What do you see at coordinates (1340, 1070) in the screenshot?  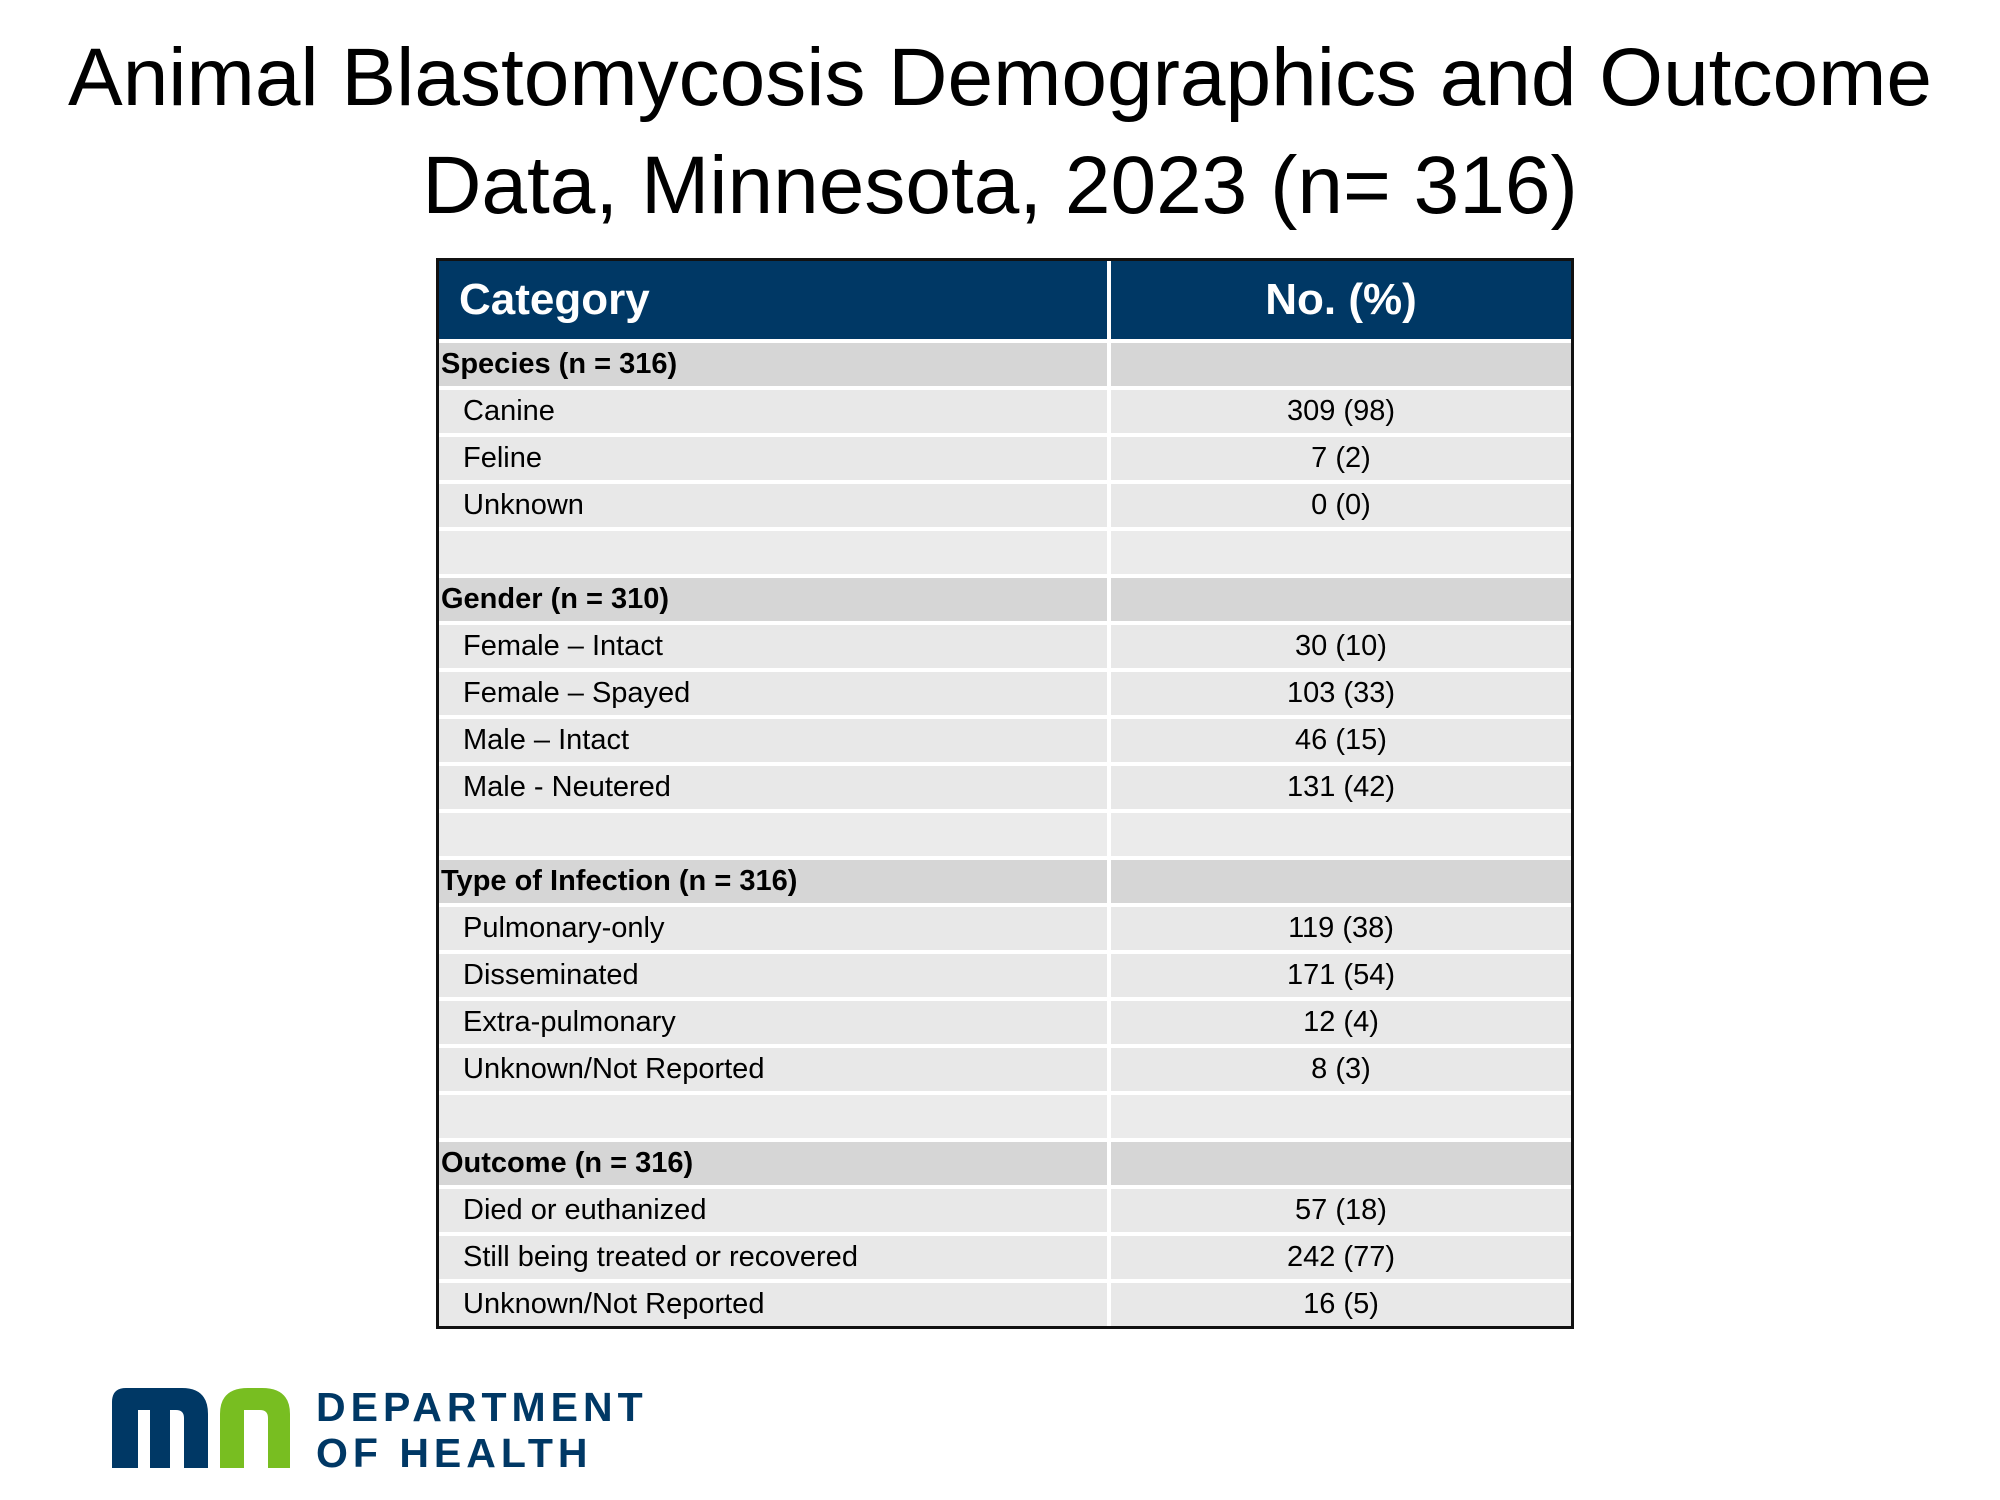 I see `row-value: 8 (3)` at bounding box center [1340, 1070].